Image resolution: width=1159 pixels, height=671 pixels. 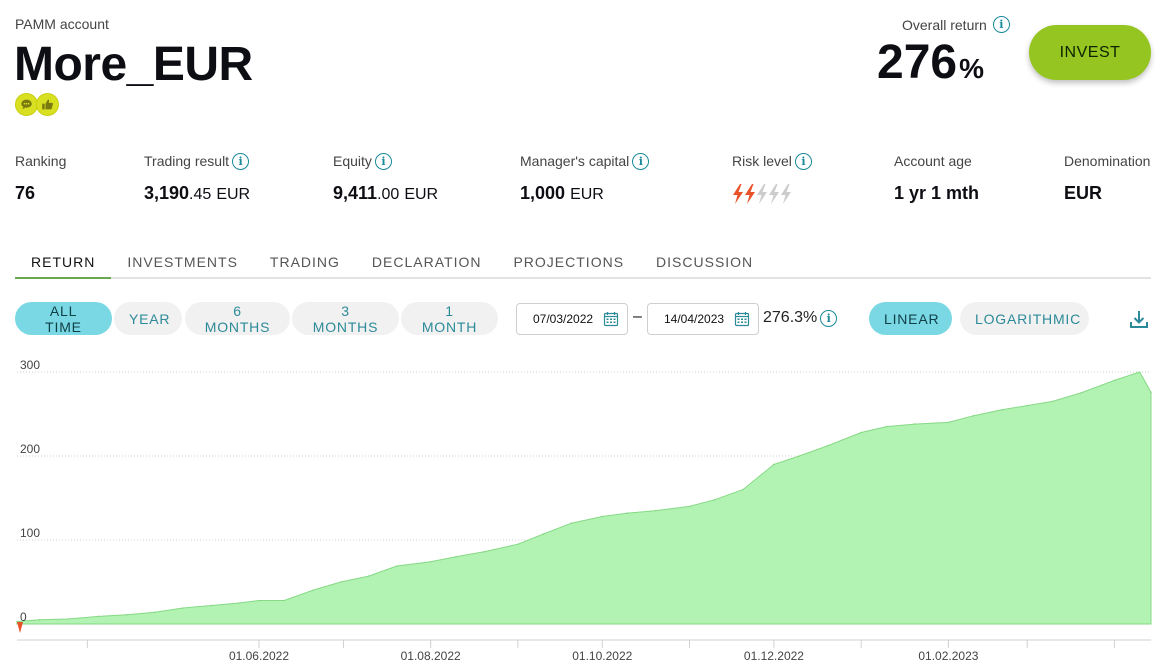 I want to click on period-1-month-button: 1 MONTH, so click(x=449, y=318).